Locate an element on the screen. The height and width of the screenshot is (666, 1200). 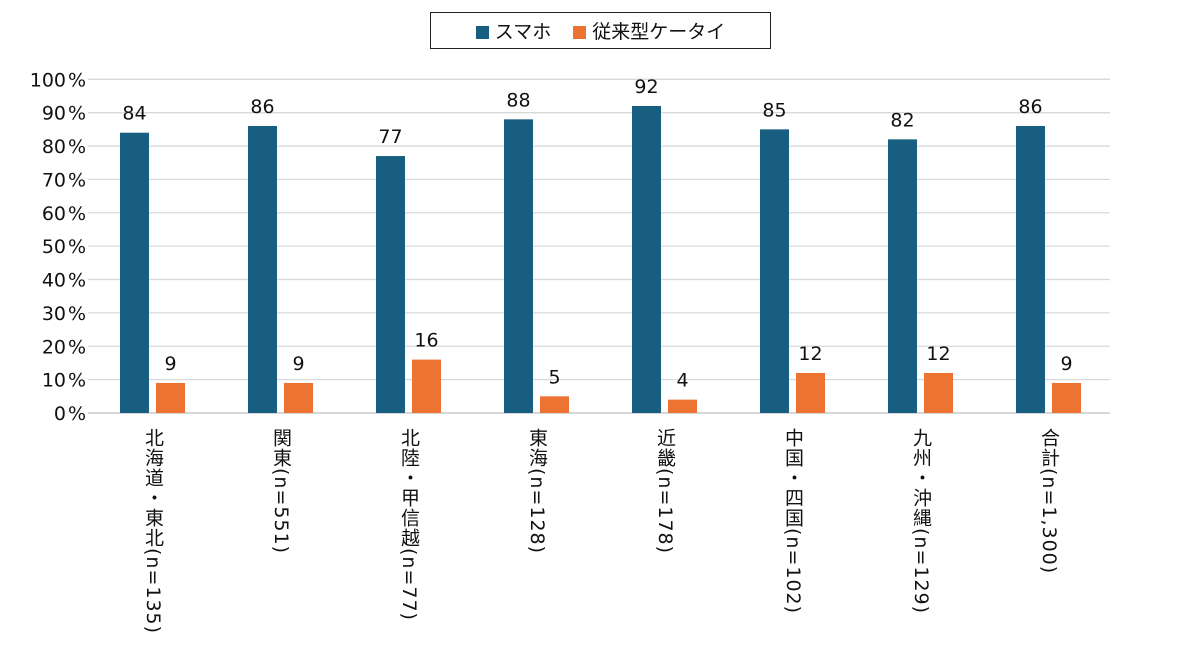
y-tick-label: 60 is located at coordinates (54, 214).